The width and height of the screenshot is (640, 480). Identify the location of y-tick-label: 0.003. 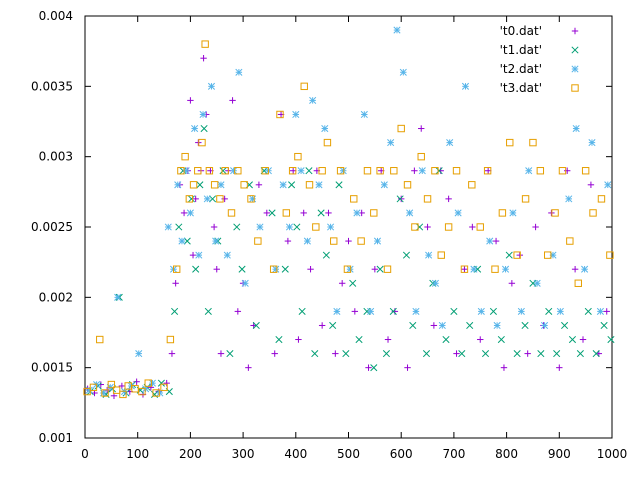
(56, 157).